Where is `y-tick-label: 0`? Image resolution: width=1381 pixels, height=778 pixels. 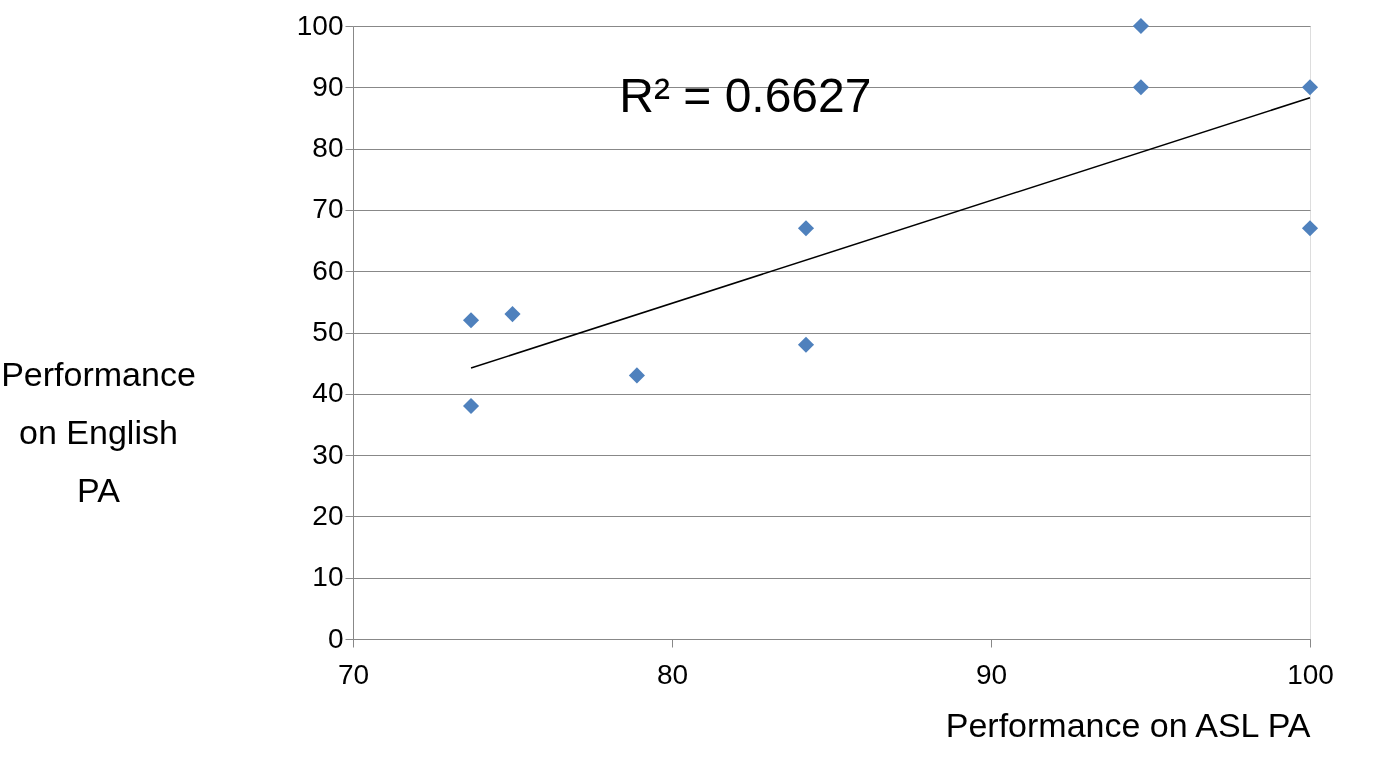
y-tick-label: 0 is located at coordinates (335, 638).